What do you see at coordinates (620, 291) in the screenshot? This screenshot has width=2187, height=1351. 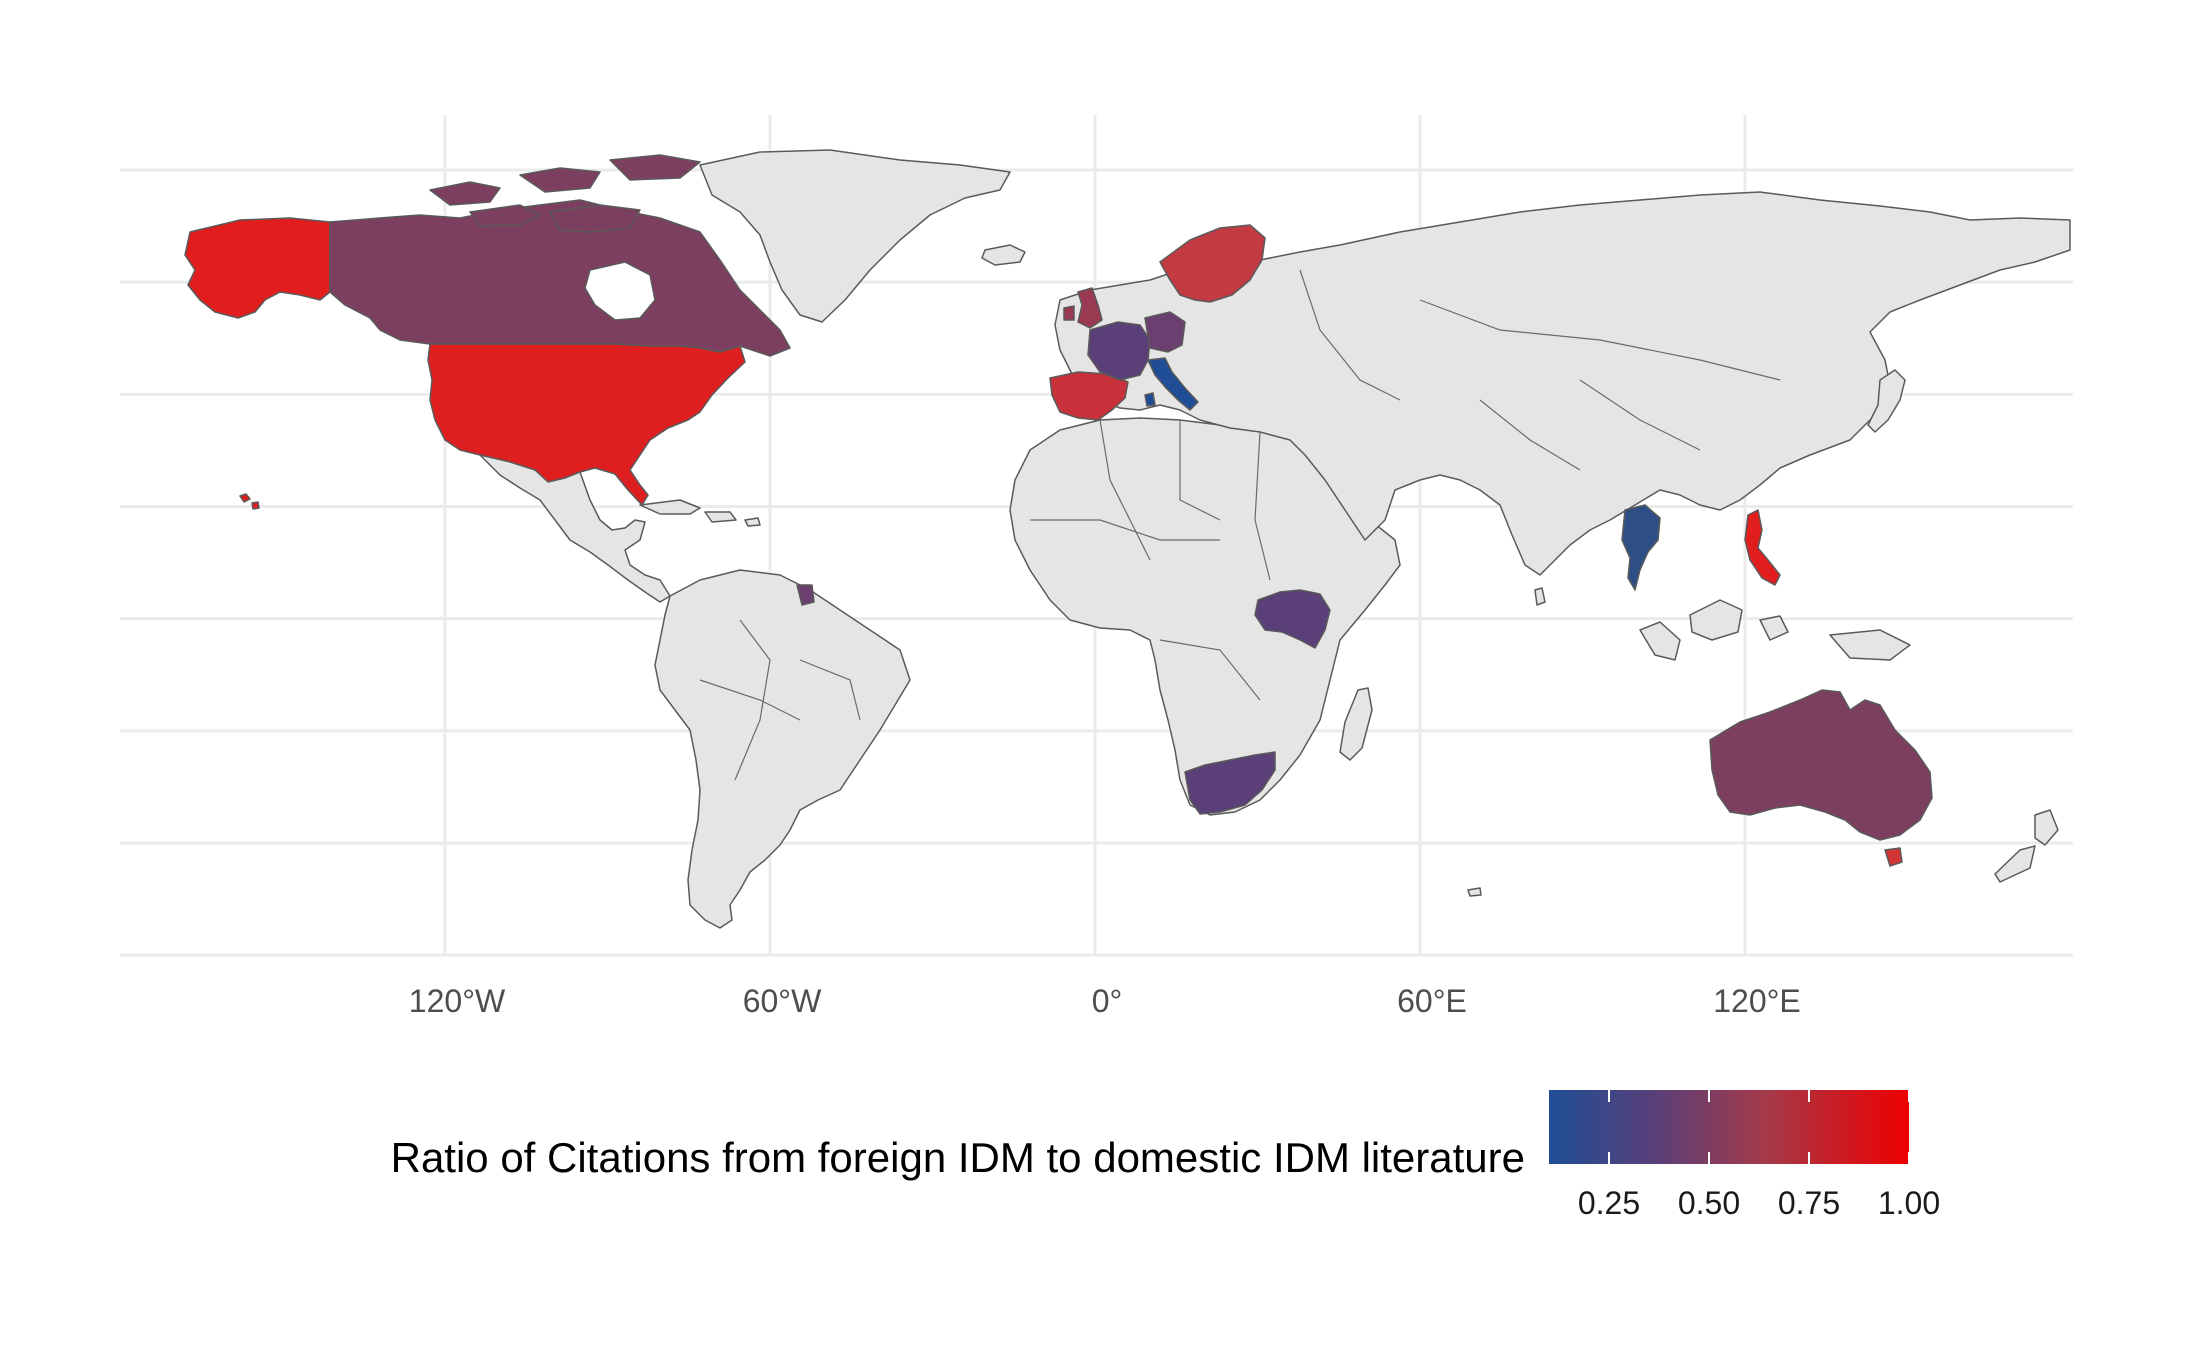 I see `hudson-bay` at bounding box center [620, 291].